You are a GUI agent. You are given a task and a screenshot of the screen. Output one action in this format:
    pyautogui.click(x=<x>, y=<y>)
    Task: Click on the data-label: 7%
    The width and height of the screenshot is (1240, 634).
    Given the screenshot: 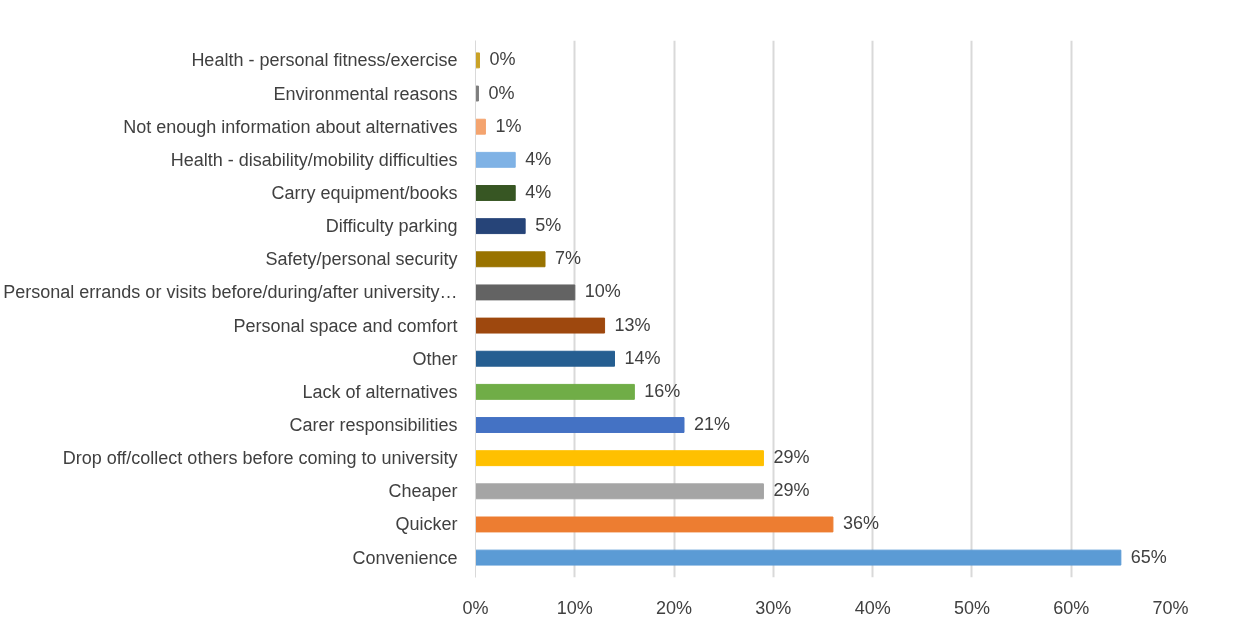 What is the action you would take?
    pyautogui.click(x=568, y=258)
    